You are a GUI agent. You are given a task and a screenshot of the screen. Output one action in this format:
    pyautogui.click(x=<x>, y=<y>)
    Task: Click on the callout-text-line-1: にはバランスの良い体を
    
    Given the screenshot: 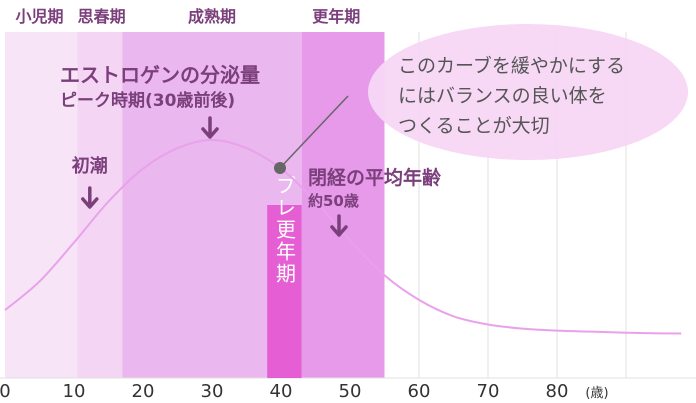 What is the action you would take?
    pyautogui.click(x=502, y=96)
    